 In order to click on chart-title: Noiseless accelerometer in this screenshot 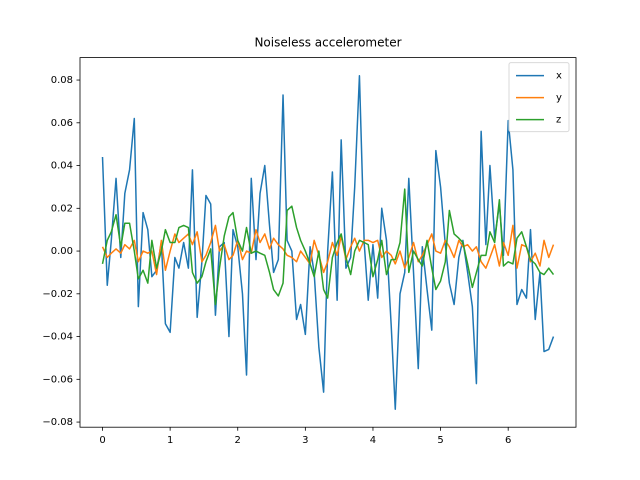, I will do `click(327, 43)`.